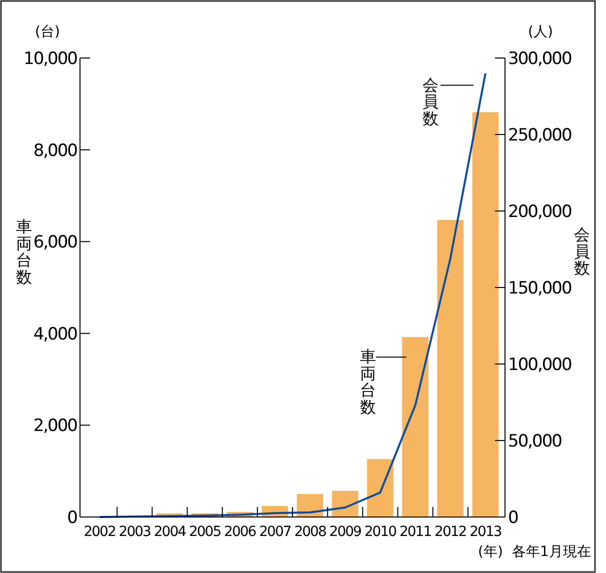  I want to click on y-tick-label: 2,000, so click(55, 426).